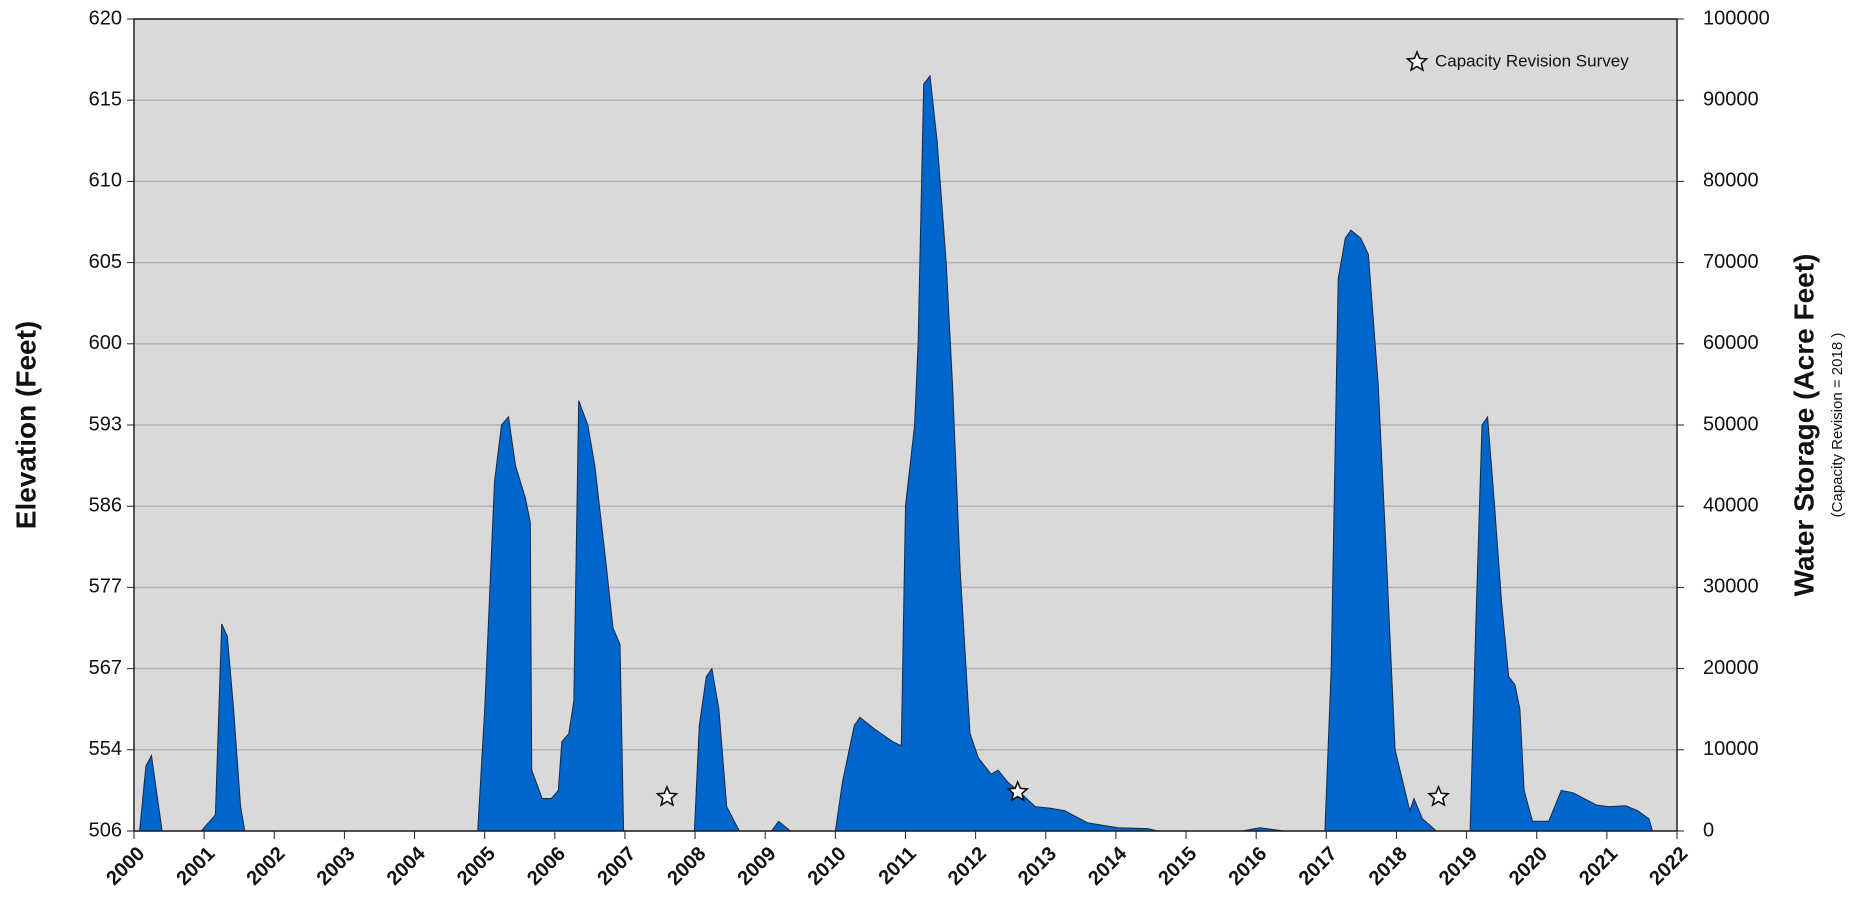  Describe the element at coordinates (1037, 866) in the screenshot. I see `x-tick-label: 2013` at that location.